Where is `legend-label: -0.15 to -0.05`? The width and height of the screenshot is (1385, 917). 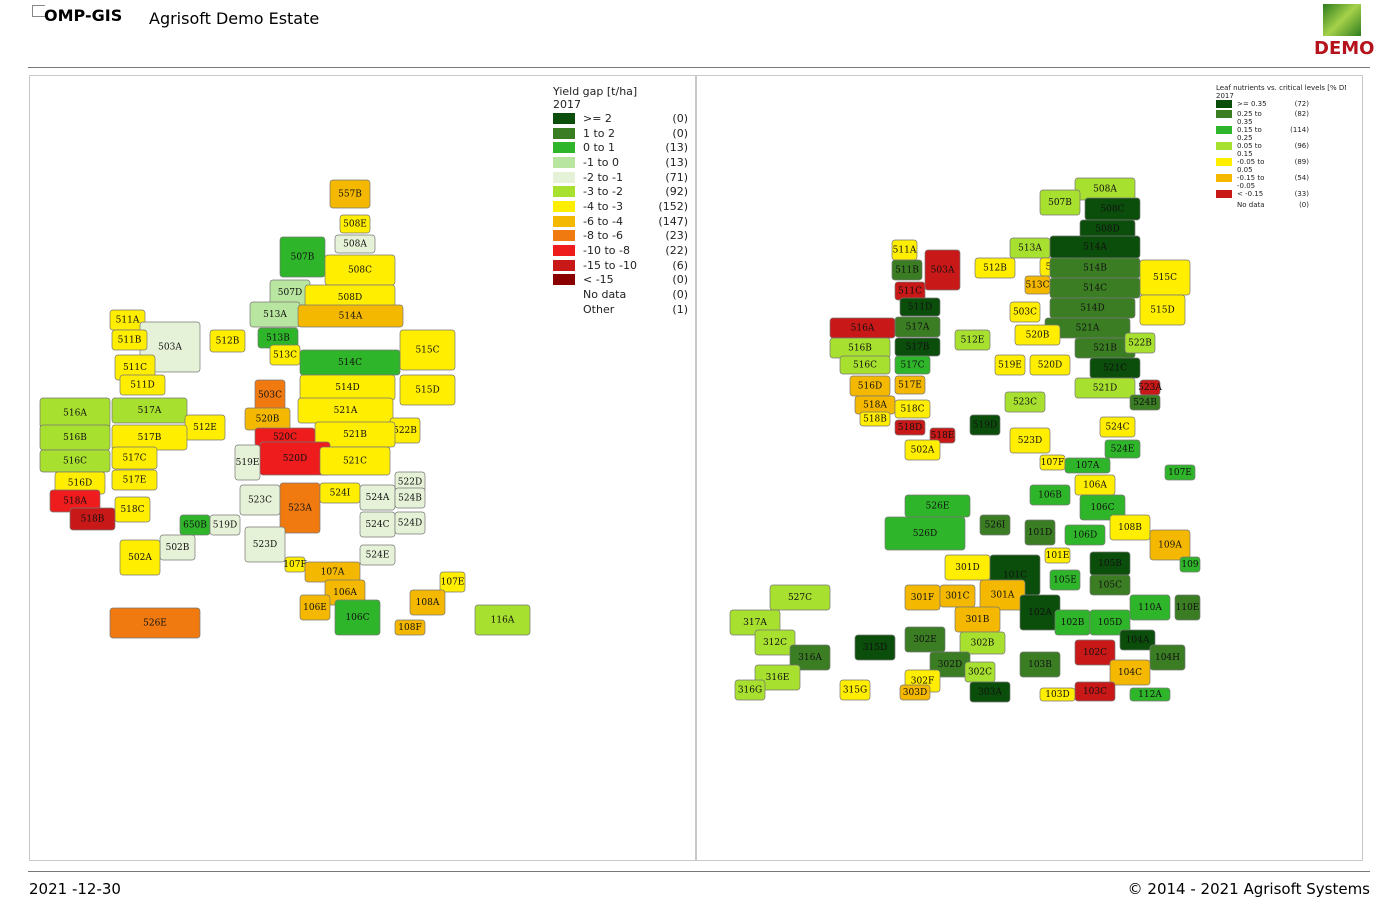 legend-label: -0.15 to -0.05 is located at coordinates (1251, 182).